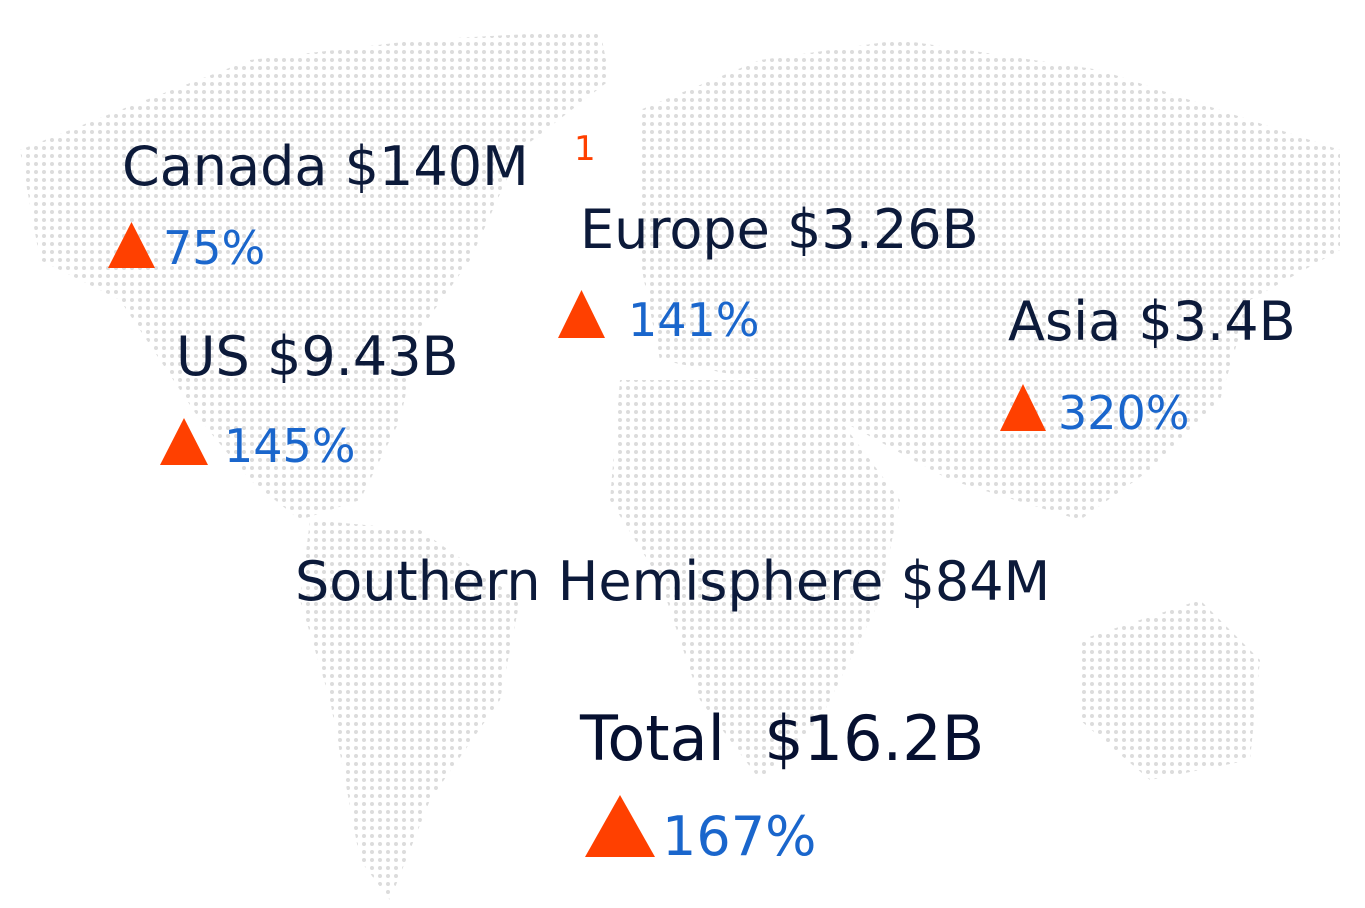  Describe the element at coordinates (739, 836) in the screenshot. I see `total-change: 167%` at that location.